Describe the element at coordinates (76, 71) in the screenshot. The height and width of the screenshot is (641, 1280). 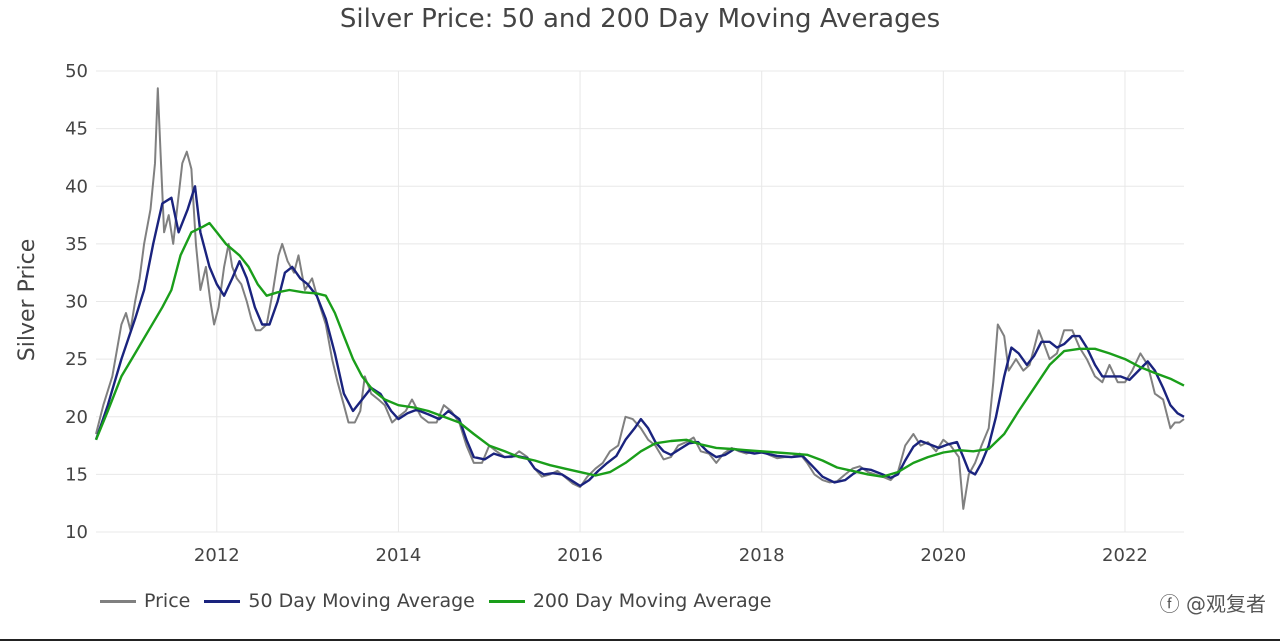
I see `y-tick-label: 50` at that location.